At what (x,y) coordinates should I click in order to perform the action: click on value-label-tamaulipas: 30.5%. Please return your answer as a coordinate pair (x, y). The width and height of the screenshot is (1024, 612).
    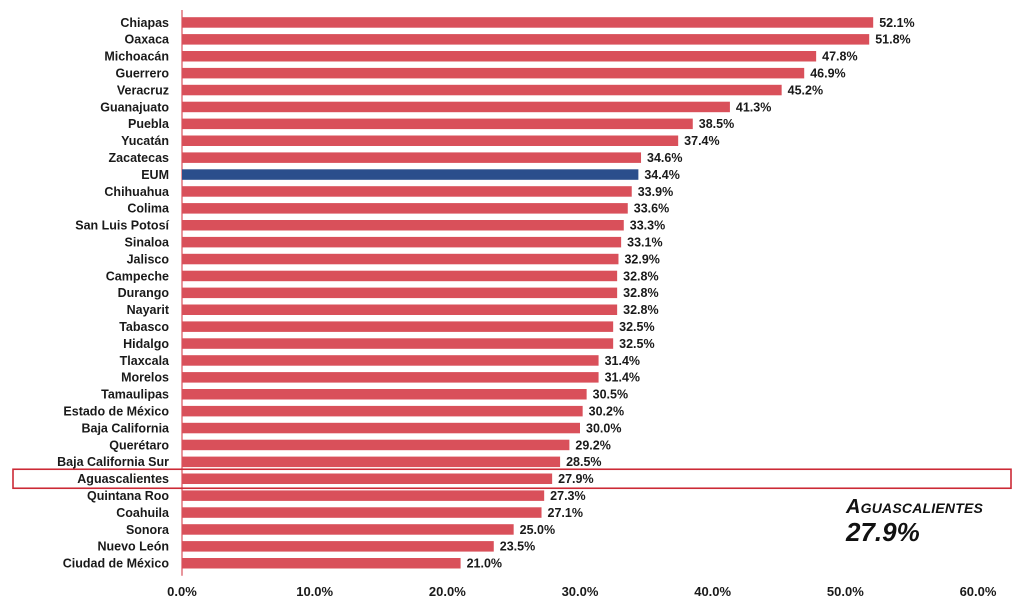
    Looking at the image, I should click on (610, 395).